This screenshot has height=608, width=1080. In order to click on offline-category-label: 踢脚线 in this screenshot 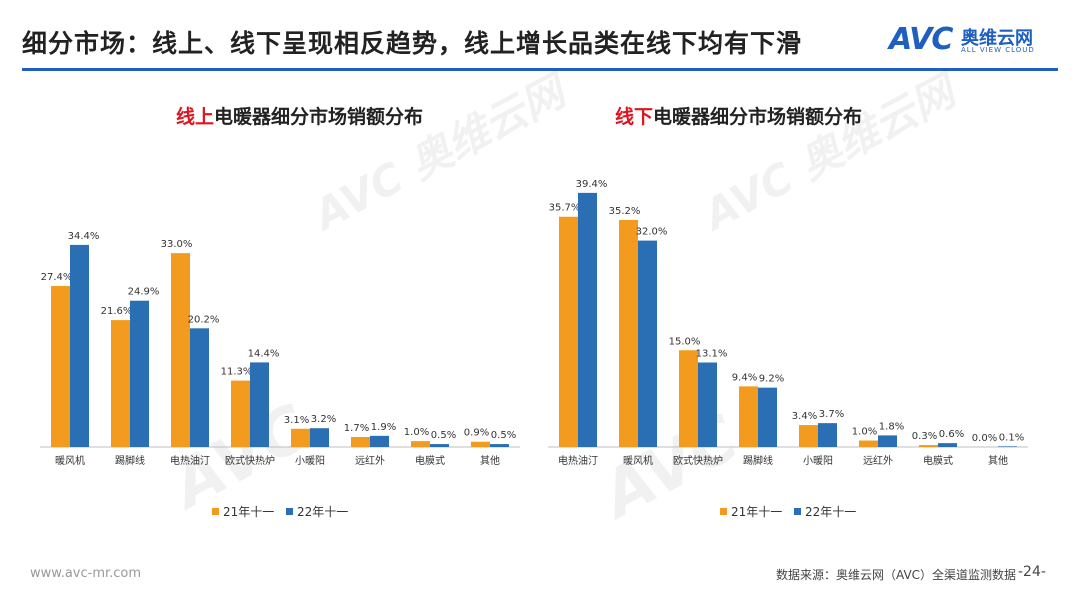, I will do `click(758, 460)`.